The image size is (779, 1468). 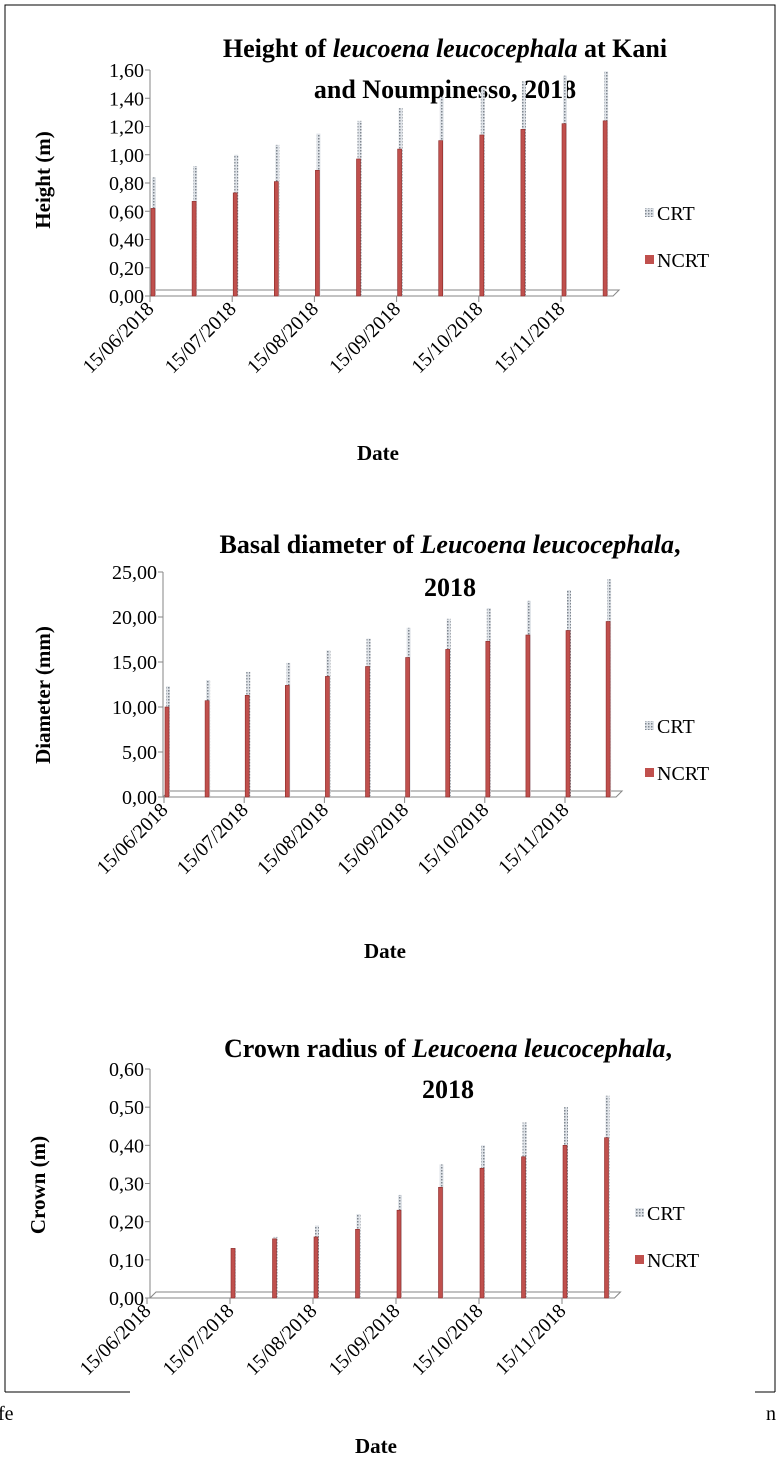 What do you see at coordinates (38, 1185) in the screenshot?
I see `y-axis-title: Crown (m)` at bounding box center [38, 1185].